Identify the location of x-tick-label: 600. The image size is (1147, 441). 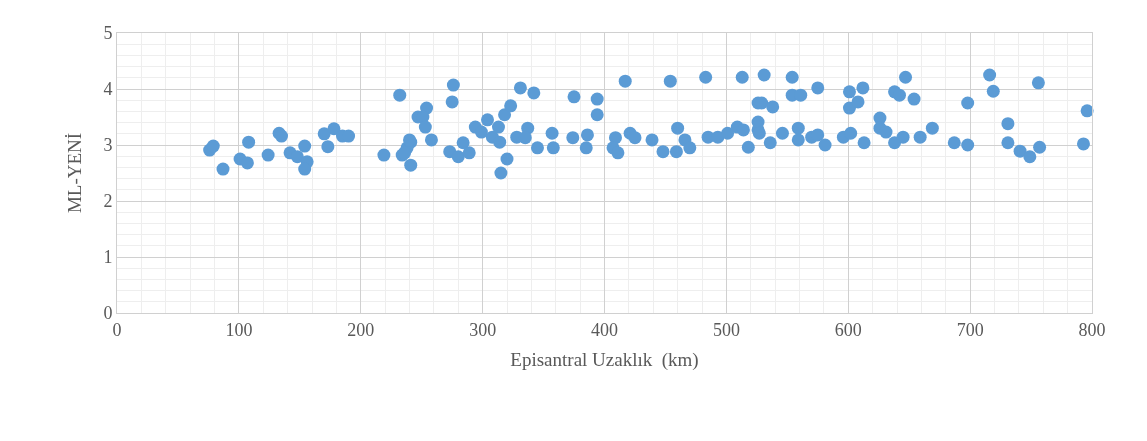
(848, 329).